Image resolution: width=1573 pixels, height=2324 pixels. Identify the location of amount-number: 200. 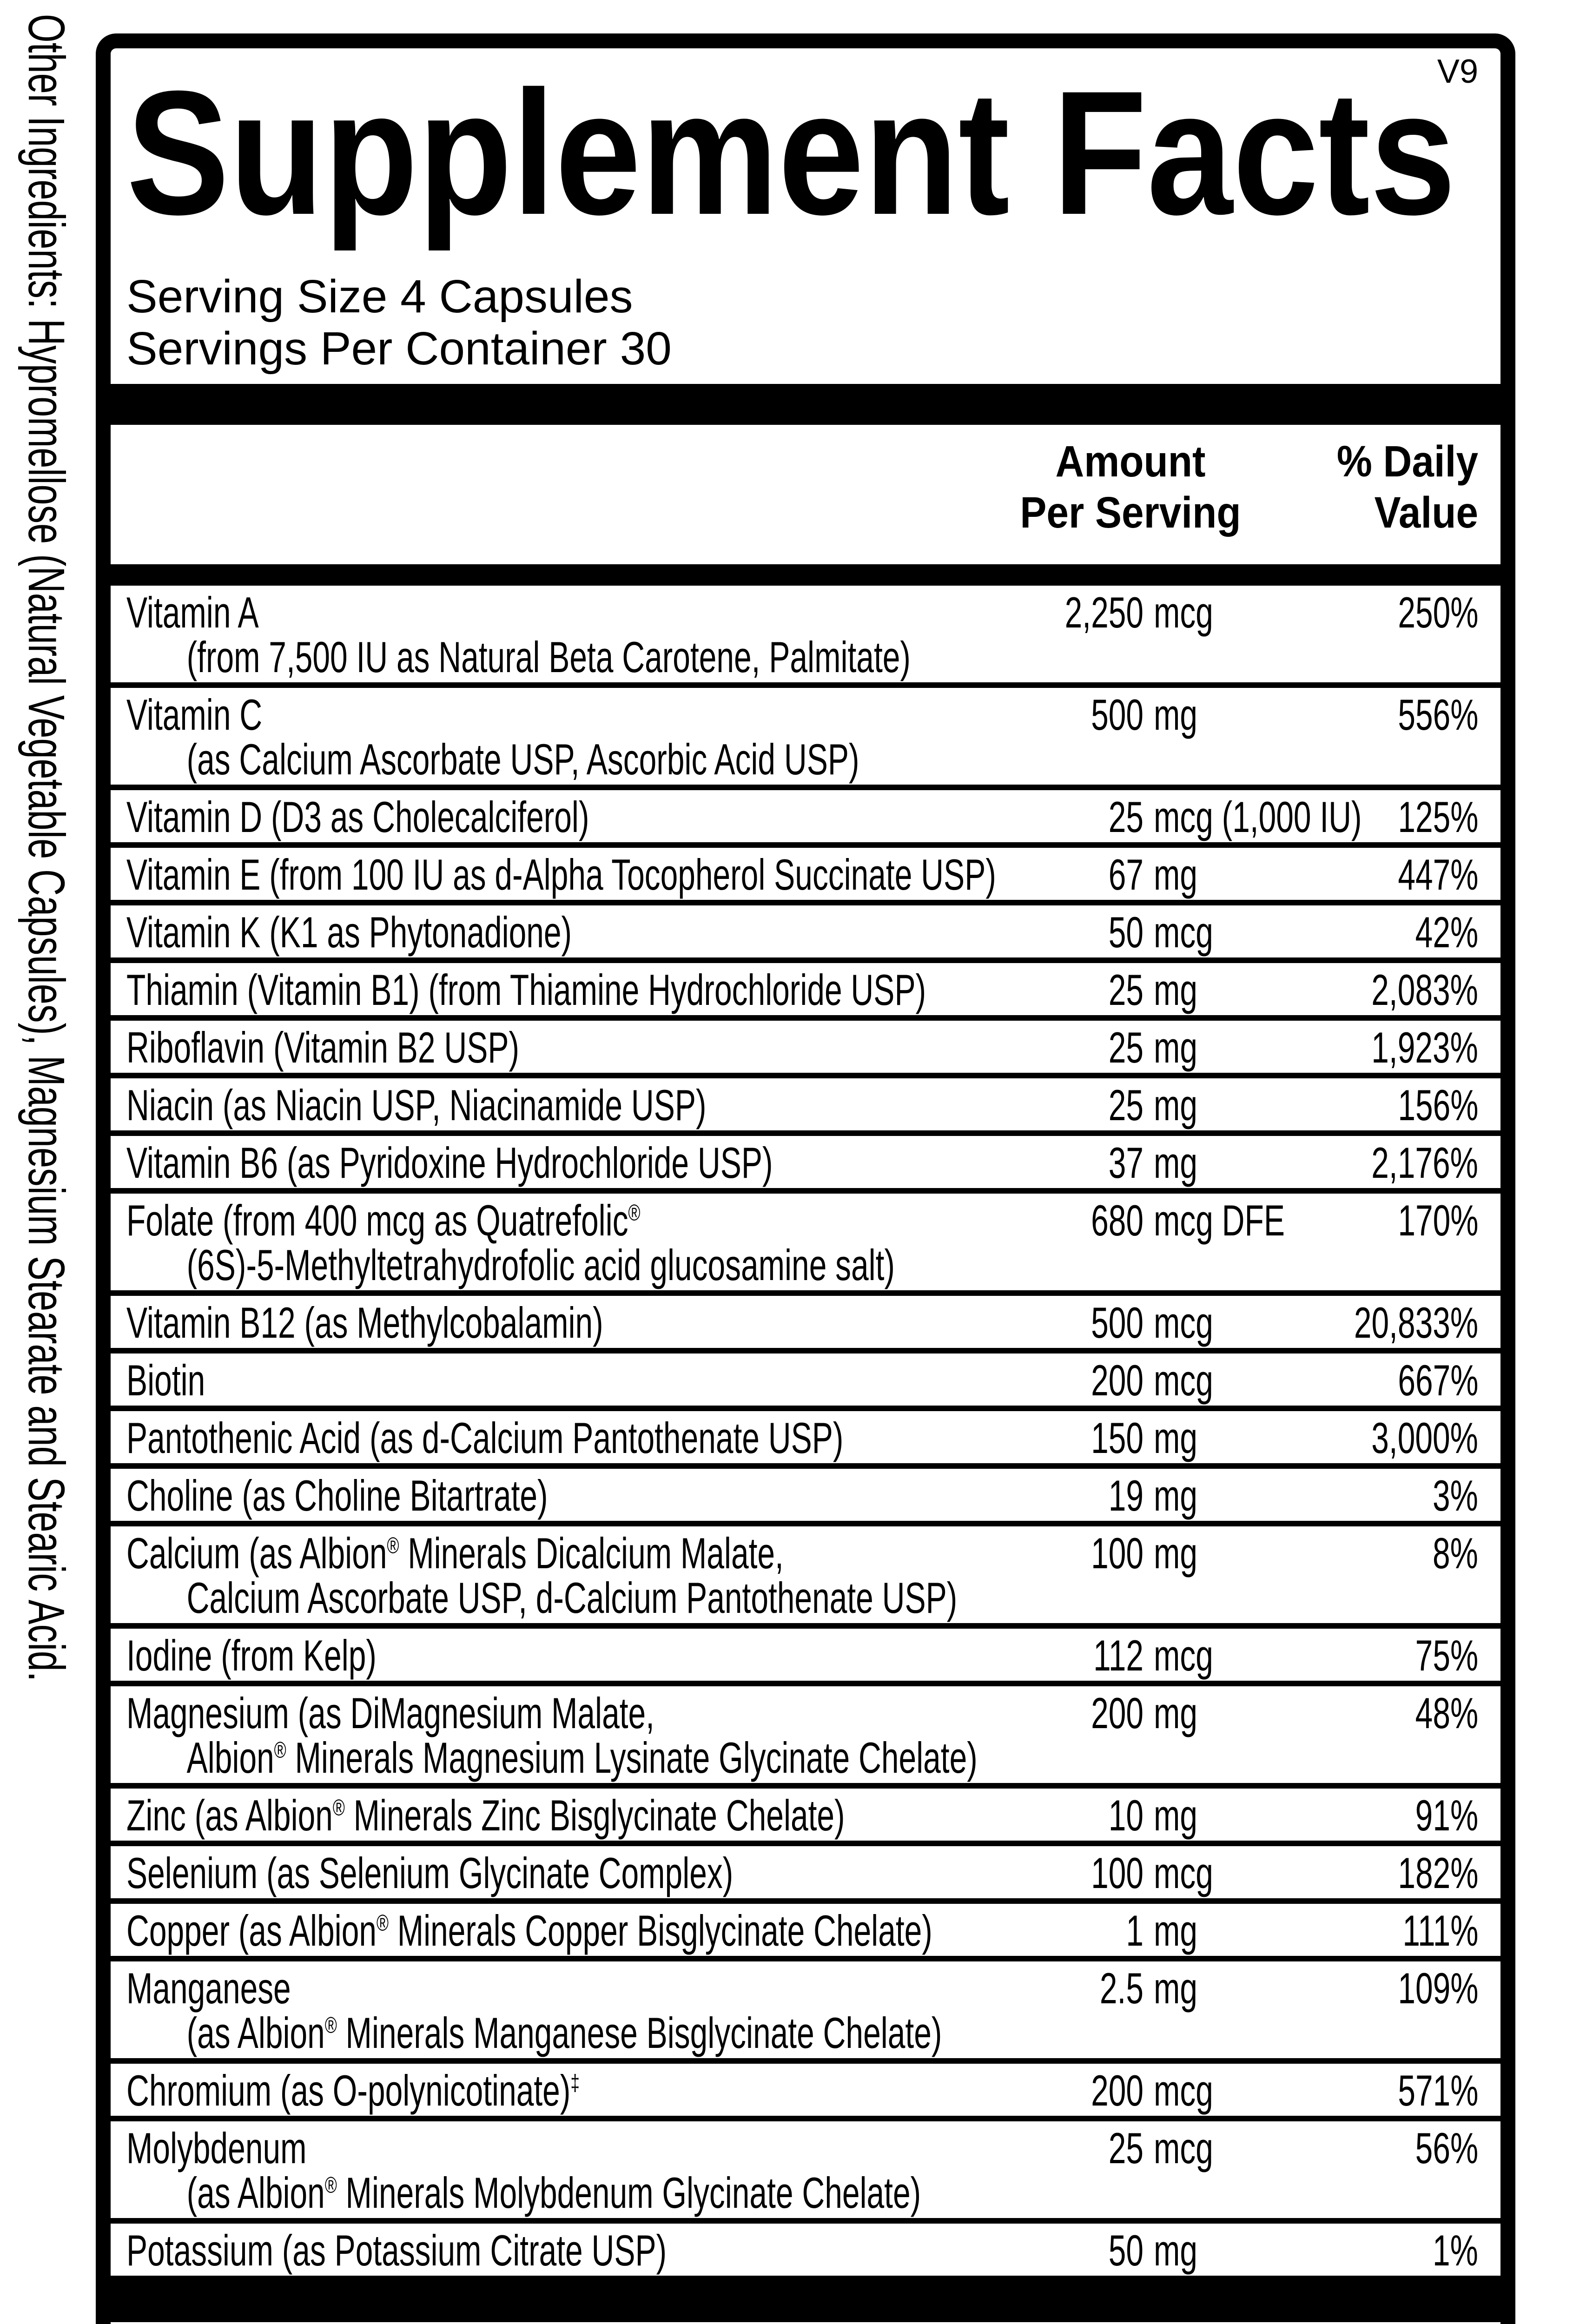
(1117, 1713).